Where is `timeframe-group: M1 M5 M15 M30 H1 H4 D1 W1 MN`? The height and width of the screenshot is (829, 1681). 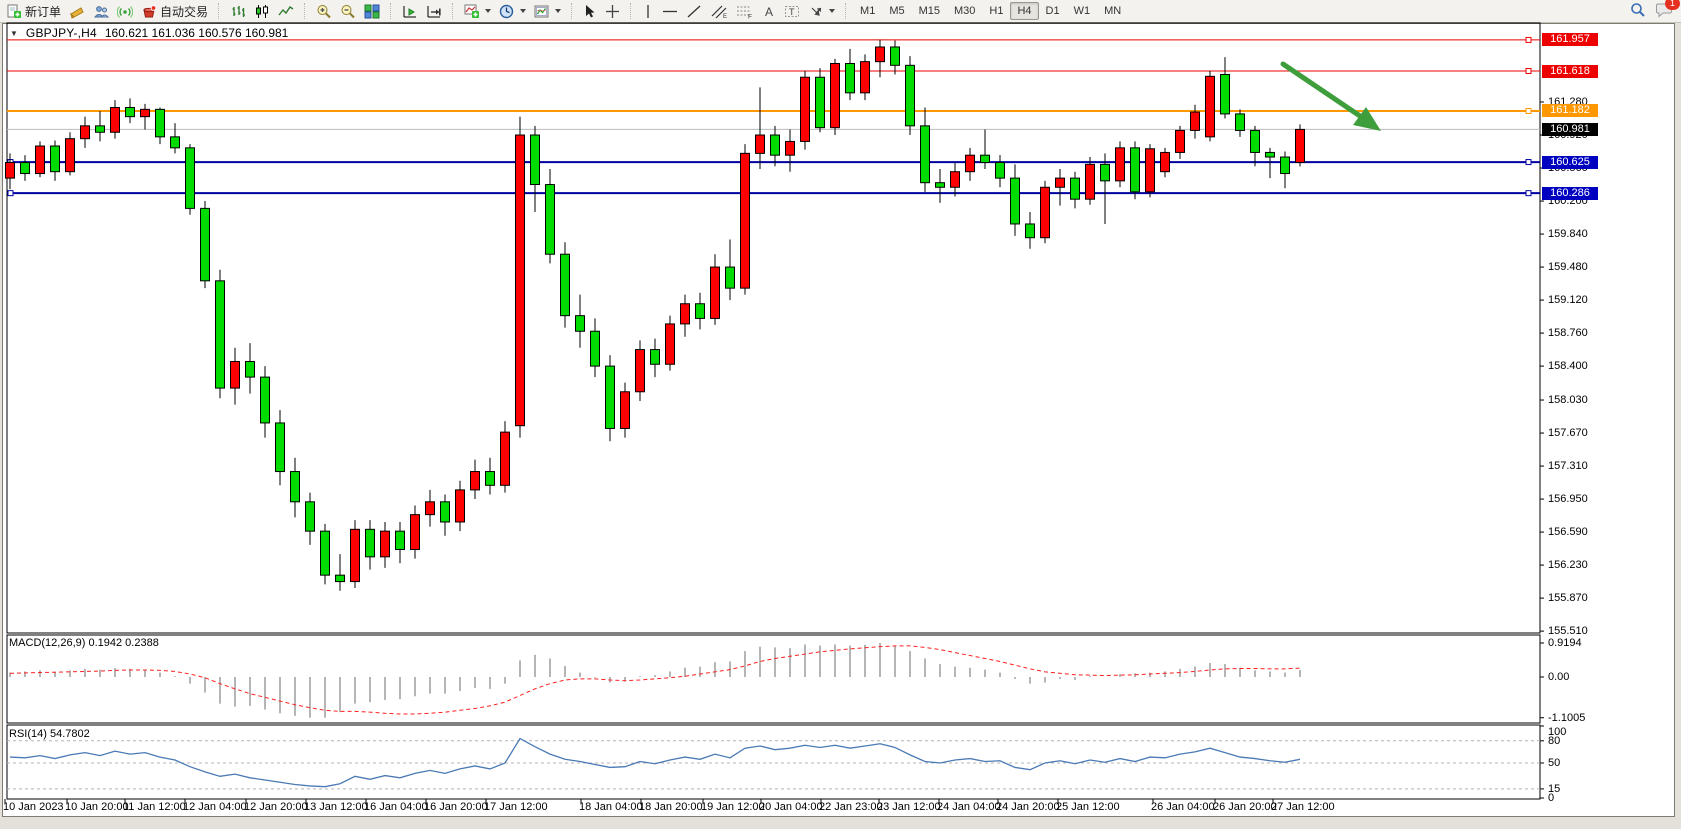 timeframe-group: M1 M5 M15 M30 H1 H4 D1 W1 MN is located at coordinates (990, 11).